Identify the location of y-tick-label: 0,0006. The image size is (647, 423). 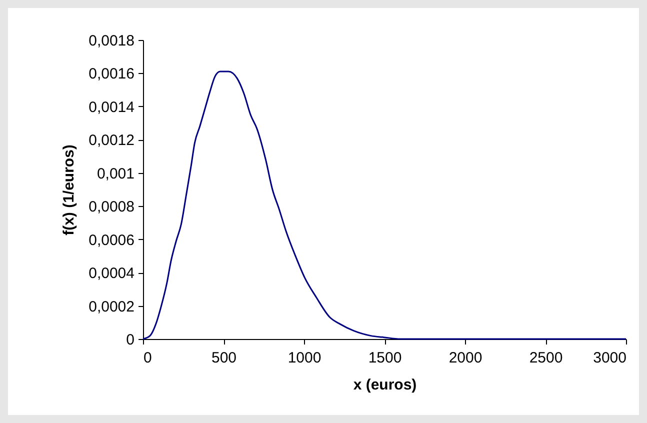
(111, 240).